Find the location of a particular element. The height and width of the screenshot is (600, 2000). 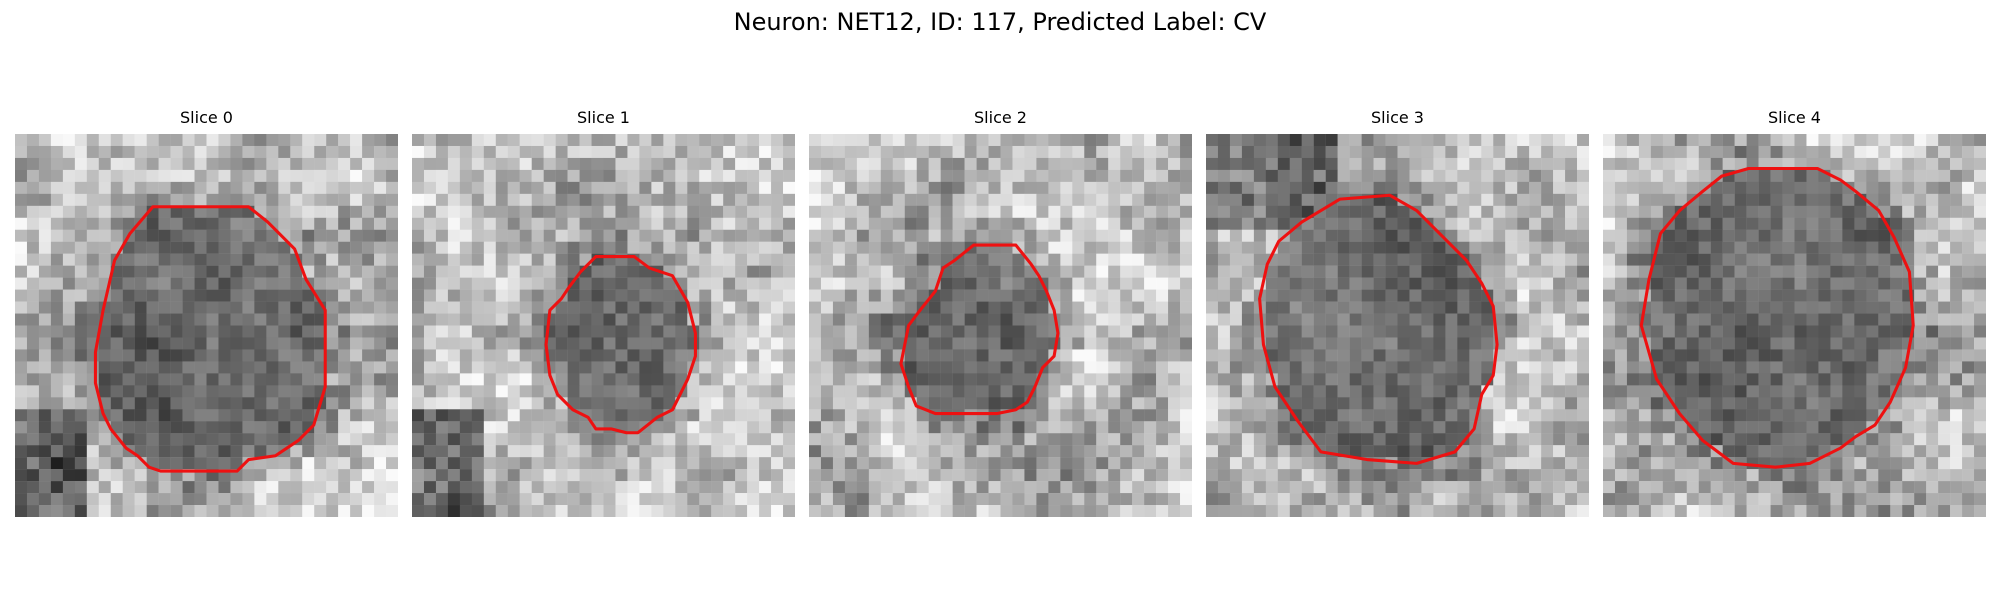

slice-2-title: Slice 2 is located at coordinates (1000, 117).